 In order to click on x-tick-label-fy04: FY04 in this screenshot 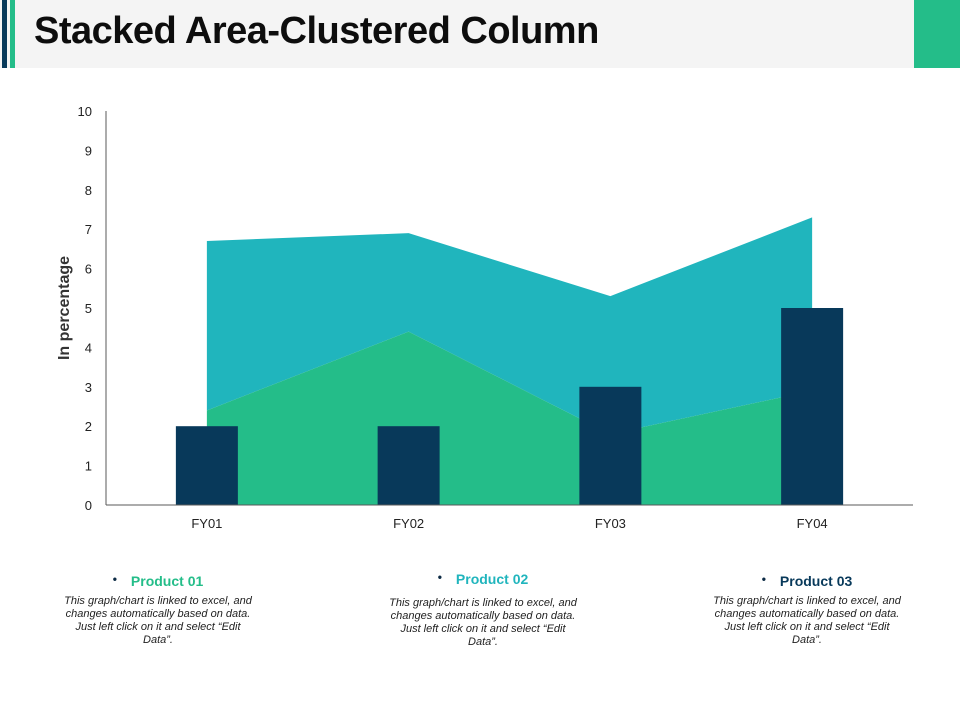, I will do `click(812, 523)`.